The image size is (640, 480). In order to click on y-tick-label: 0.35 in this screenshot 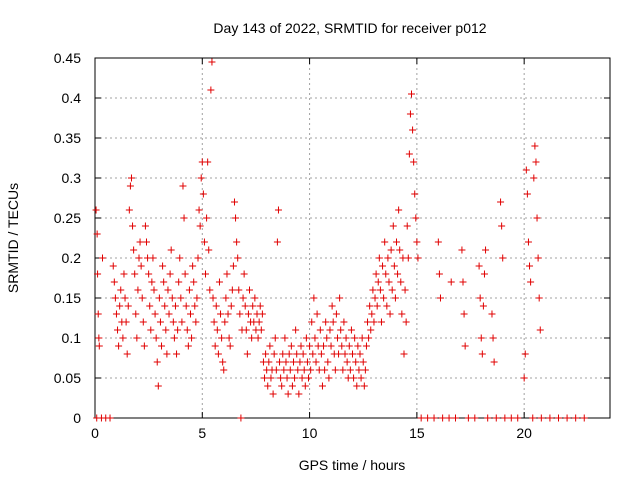, I will do `click(67, 138)`.